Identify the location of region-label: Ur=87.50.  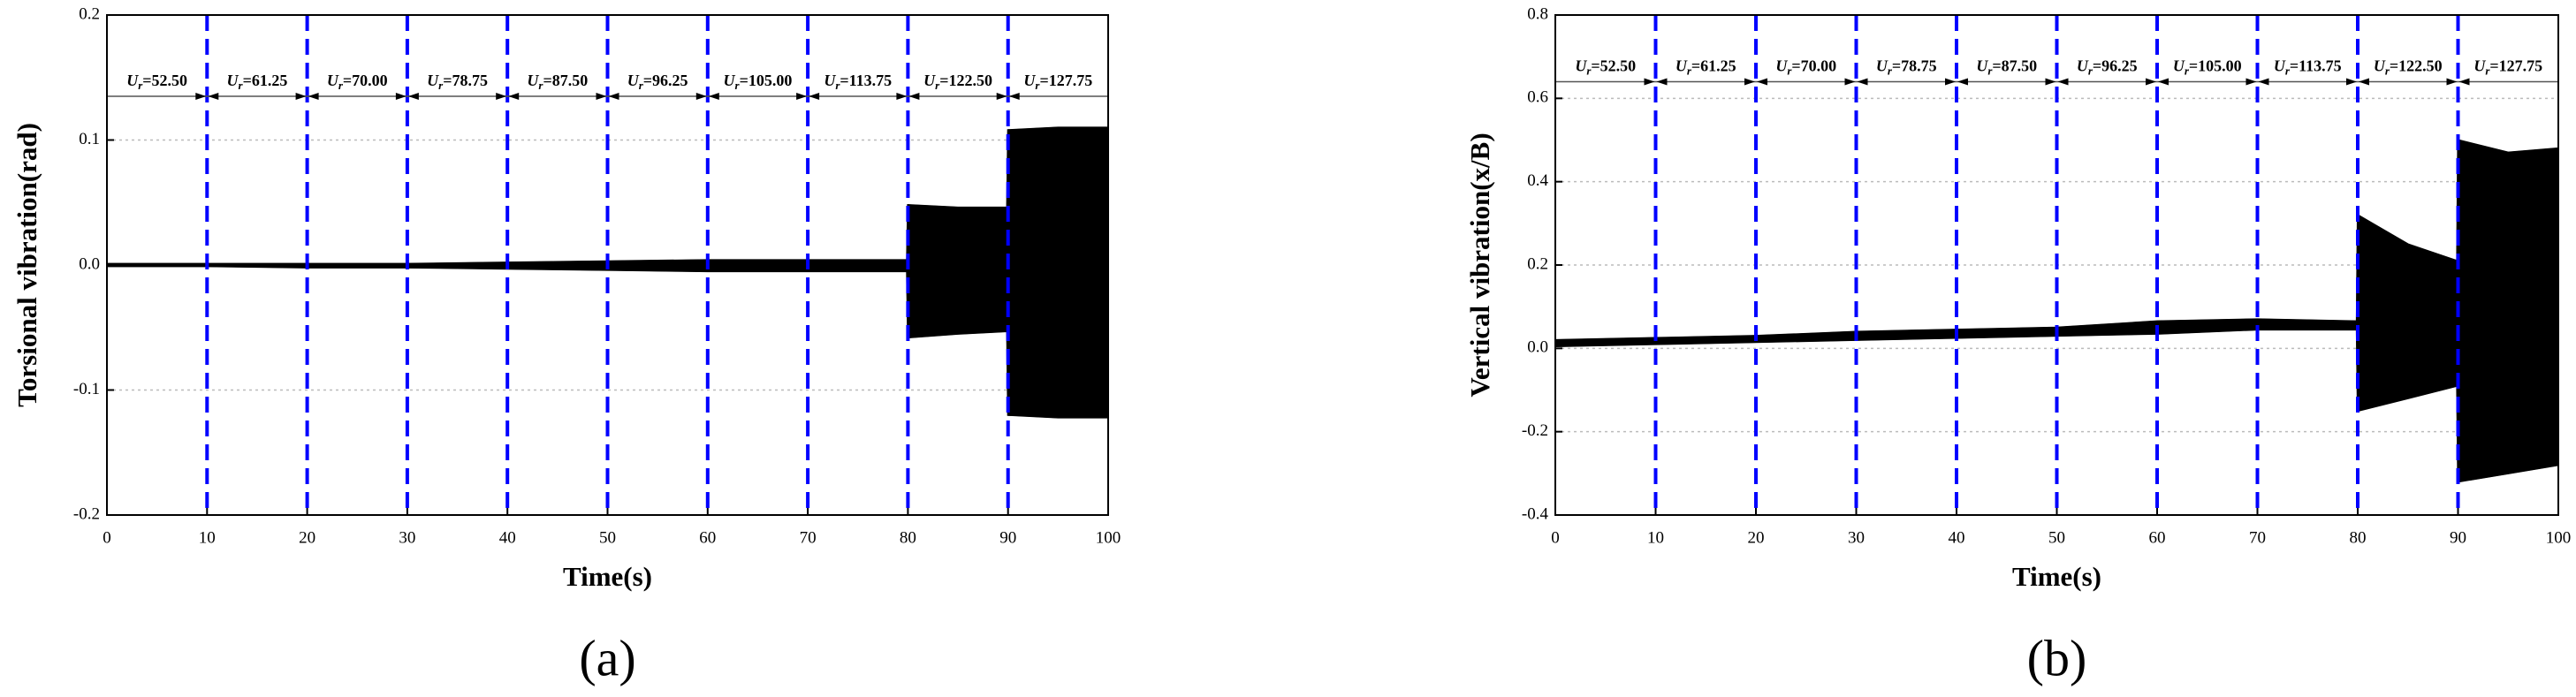
(2006, 68).